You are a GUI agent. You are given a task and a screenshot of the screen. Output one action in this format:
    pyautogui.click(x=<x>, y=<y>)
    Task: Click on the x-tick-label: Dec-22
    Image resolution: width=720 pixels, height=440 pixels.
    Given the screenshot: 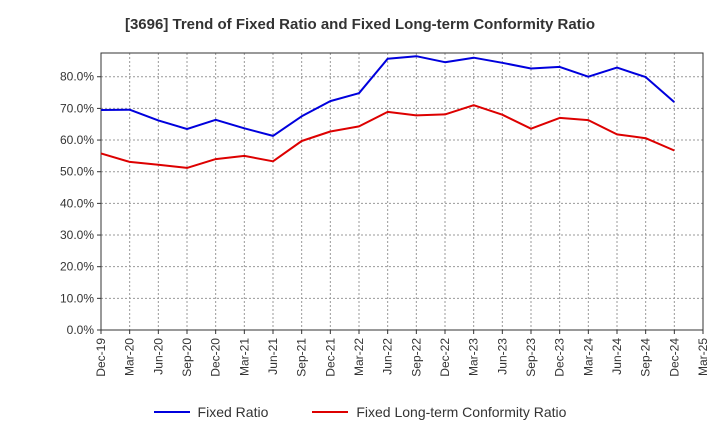 What is the action you would take?
    pyautogui.click(x=445, y=357)
    